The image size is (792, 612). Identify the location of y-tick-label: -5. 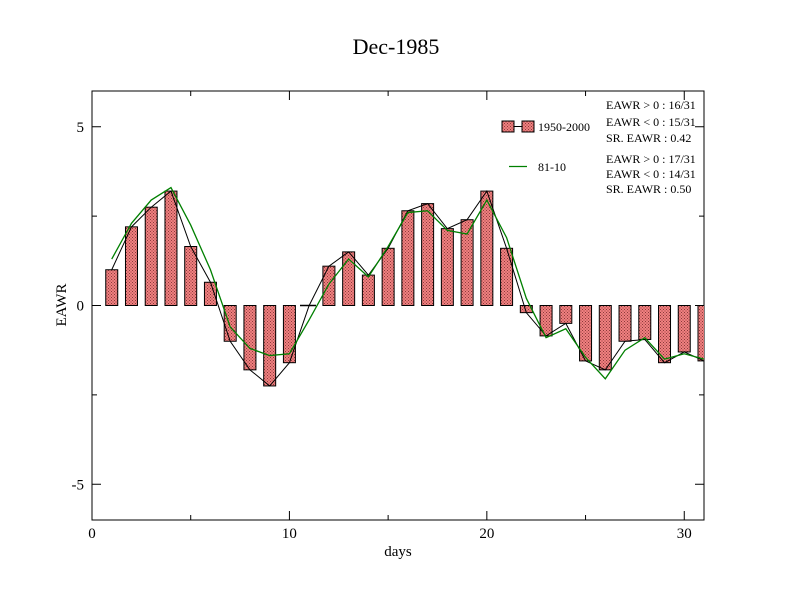
(78, 485).